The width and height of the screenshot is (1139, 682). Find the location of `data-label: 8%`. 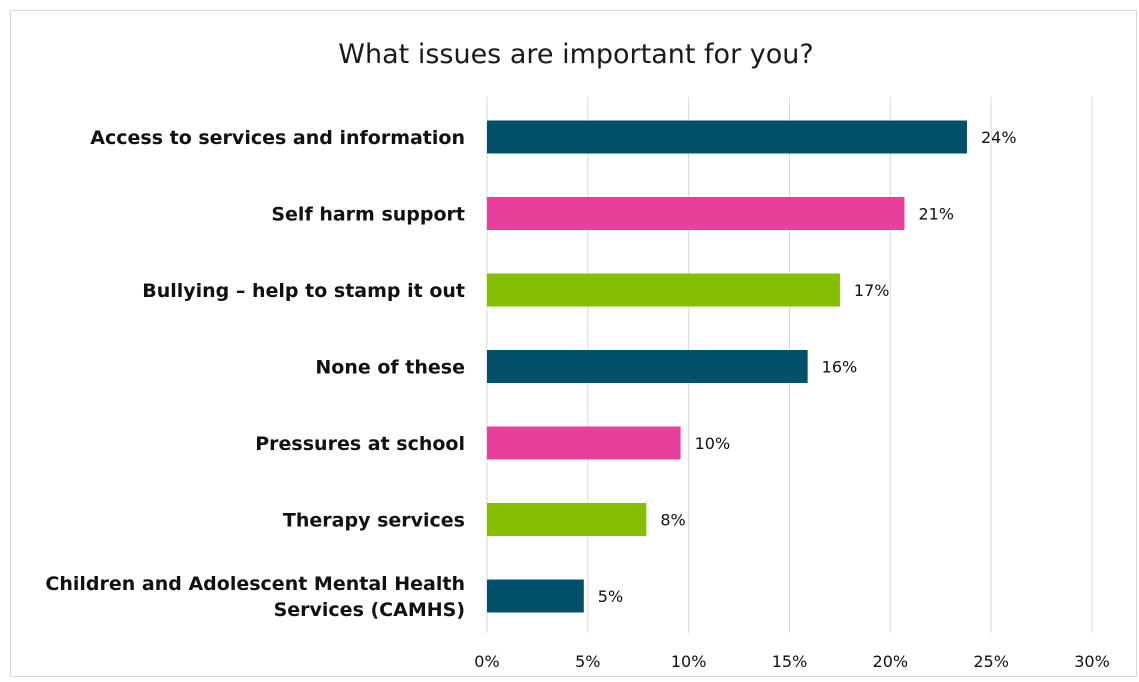

data-label: 8% is located at coordinates (672, 520).